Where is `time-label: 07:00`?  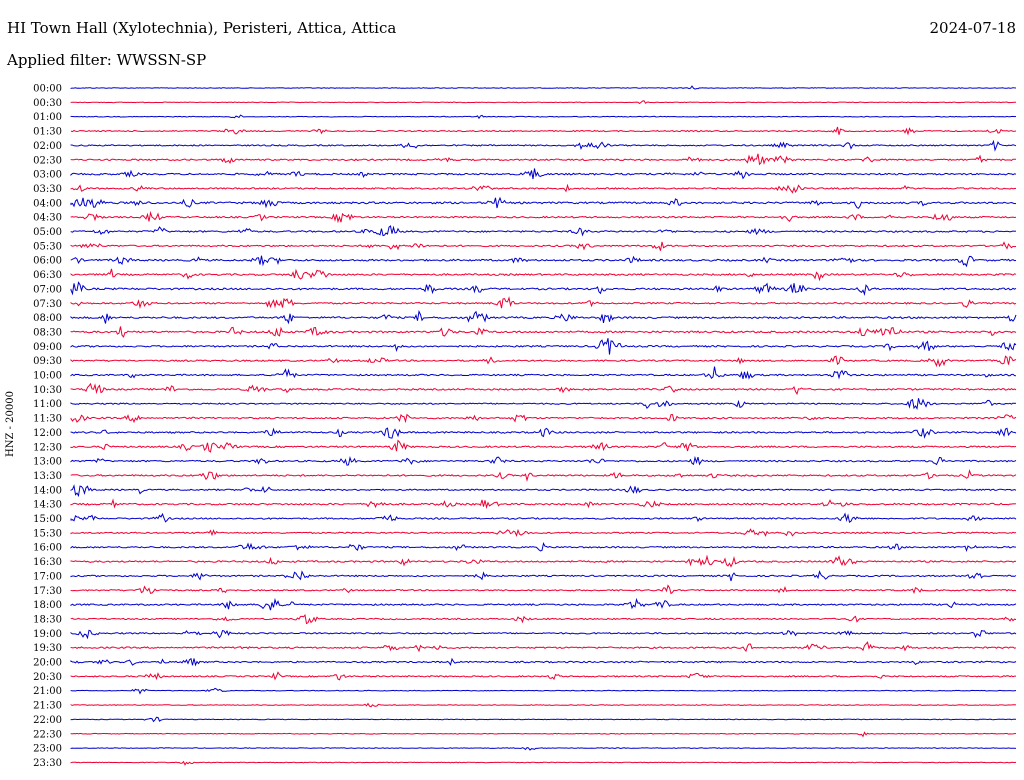
time-label: 07:00 is located at coordinates (47, 289).